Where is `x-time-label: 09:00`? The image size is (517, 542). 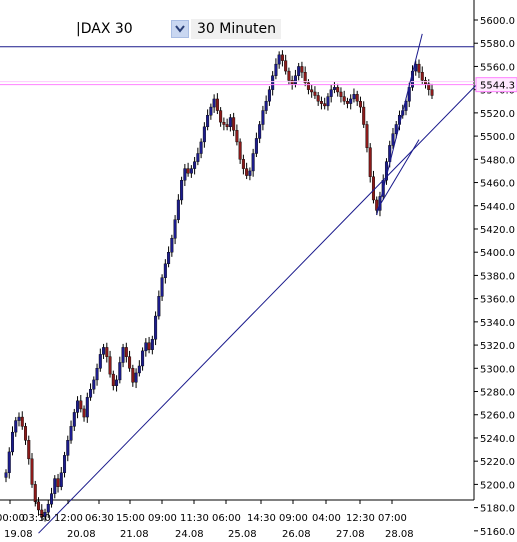
x-time-label: 09:00 is located at coordinates (162, 518).